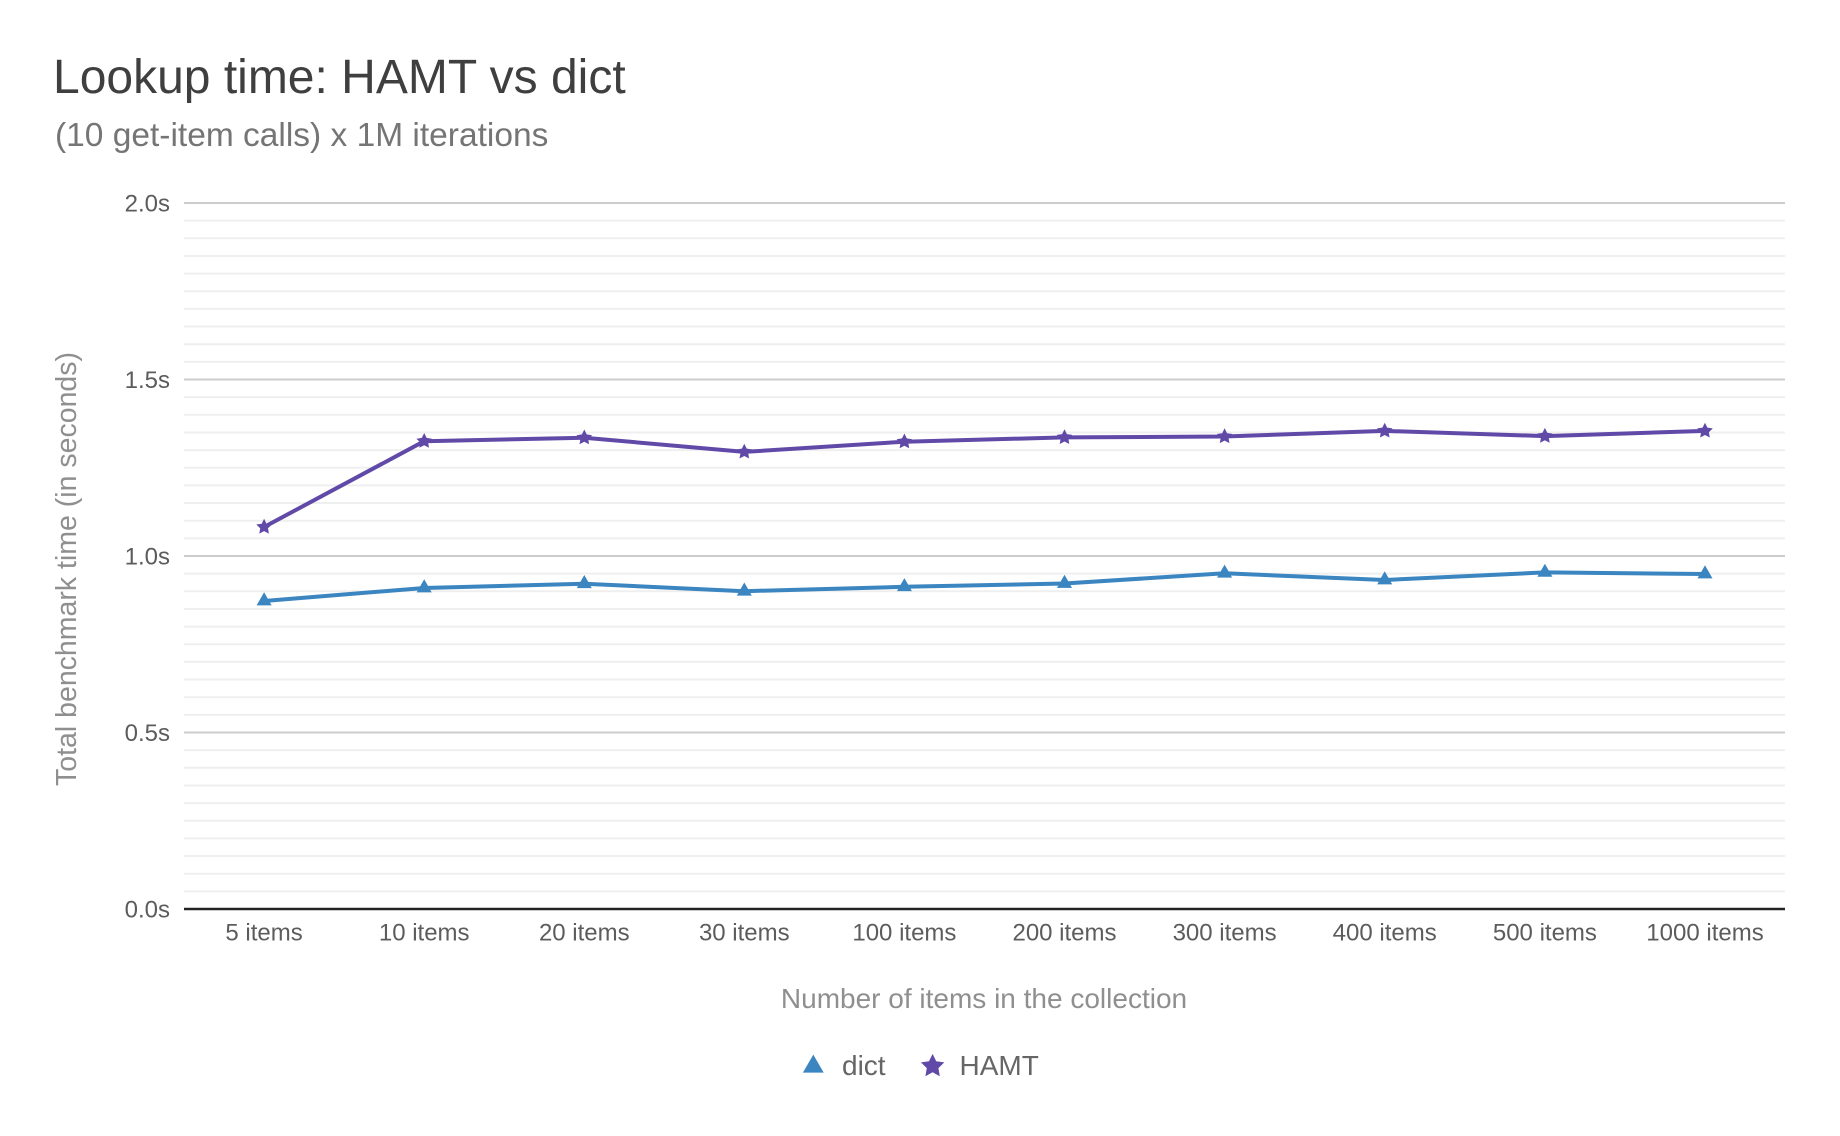 This screenshot has height=1136, width=1840. Describe the element at coordinates (984, 998) in the screenshot. I see `svg-text:Number of items in the collect: Number of items in the collection` at that location.